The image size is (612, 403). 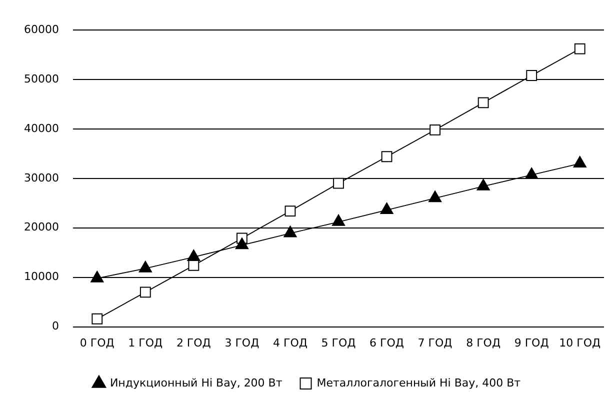 I want to click on y-tick-label: 30000, so click(x=41, y=177).